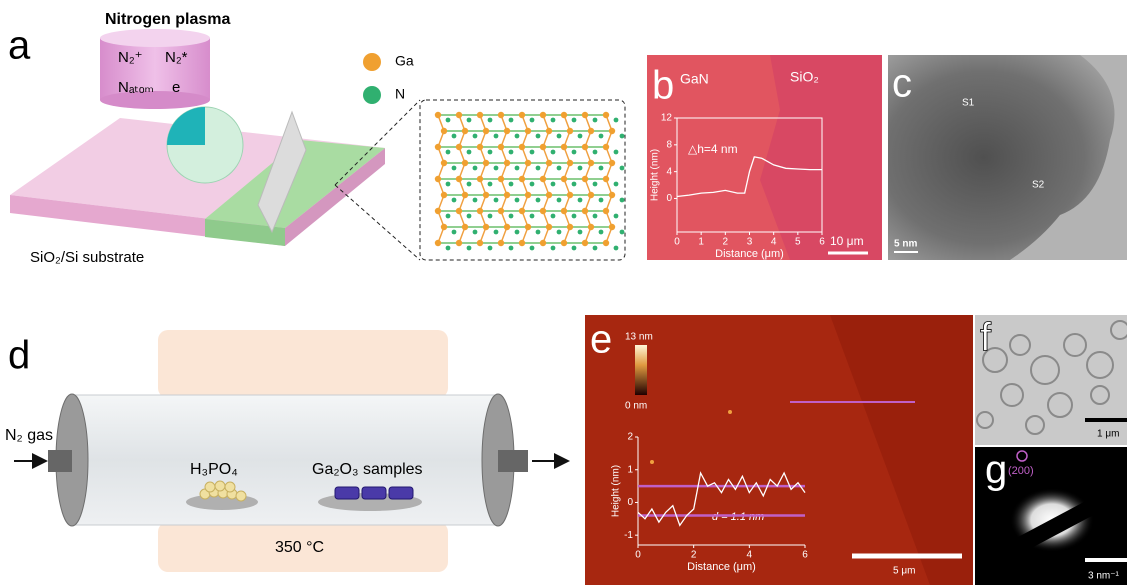 The image size is (1127, 585). Describe the element at coordinates (400, 94) in the screenshot. I see `legend-label: N` at that location.